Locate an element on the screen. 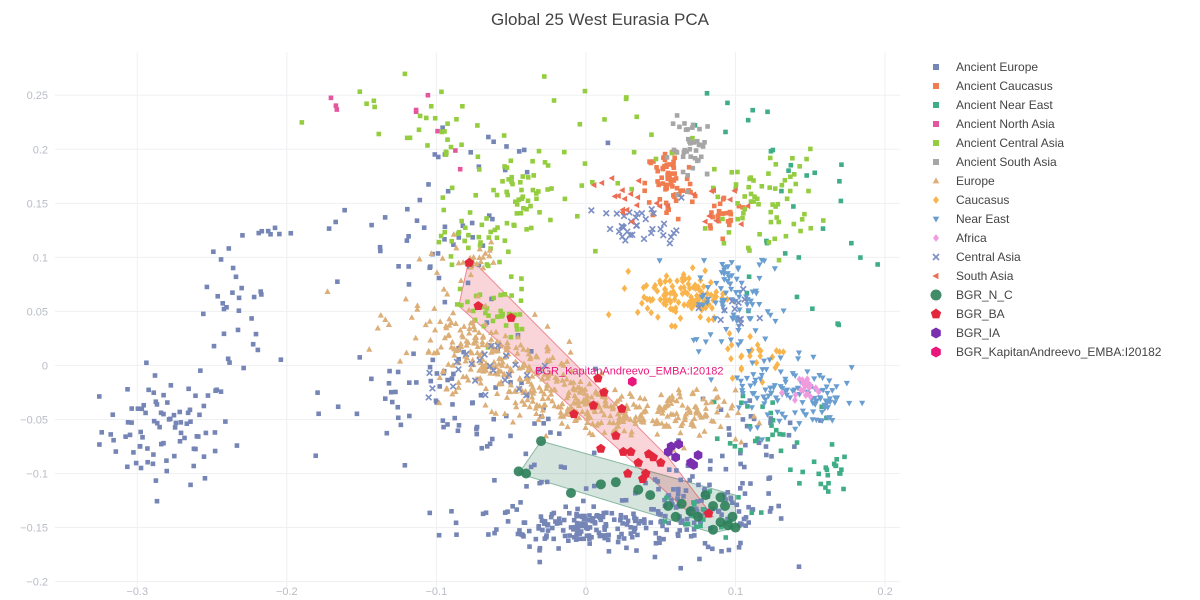 This screenshot has height=600, width=1200. legend-item-ancient-europe: Ancient Europe is located at coordinates (985, 67).